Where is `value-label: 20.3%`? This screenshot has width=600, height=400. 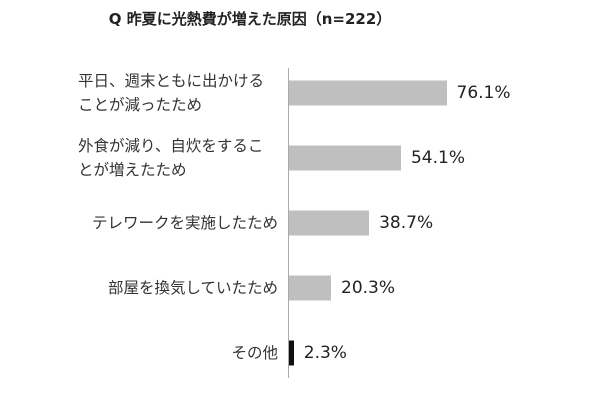 value-label: 20.3% is located at coordinates (368, 288).